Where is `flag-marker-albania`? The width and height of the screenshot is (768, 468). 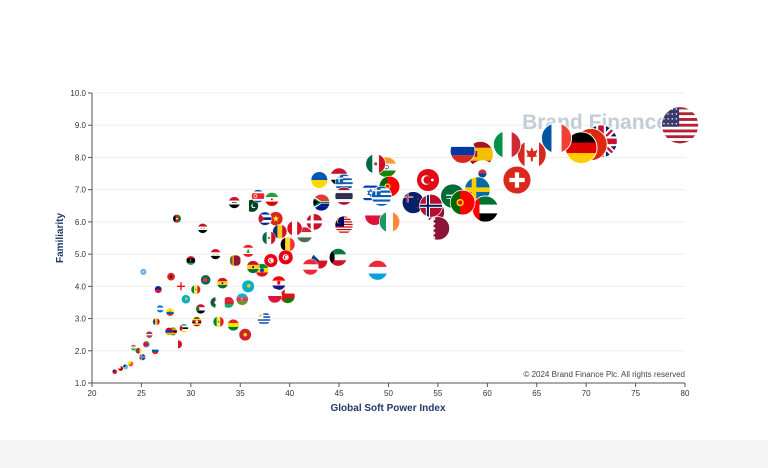
flag-marker-albania is located at coordinates (171, 276).